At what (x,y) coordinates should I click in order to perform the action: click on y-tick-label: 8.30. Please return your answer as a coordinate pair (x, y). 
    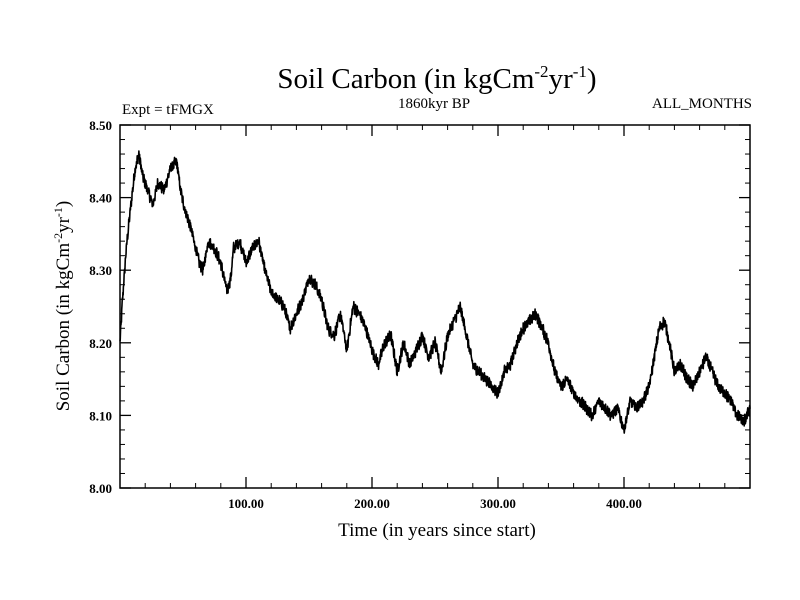
    Looking at the image, I should click on (100, 270).